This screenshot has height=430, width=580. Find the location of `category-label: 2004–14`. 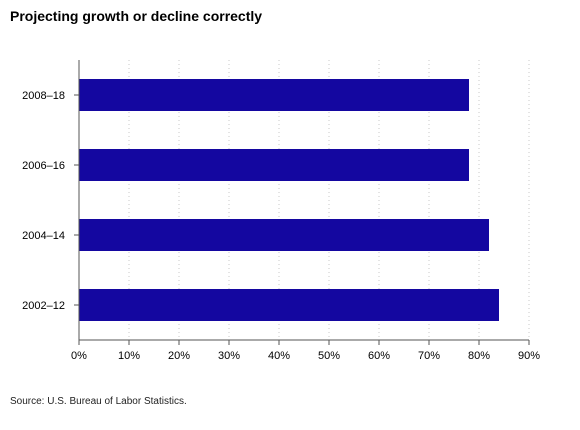

category-label: 2004–14 is located at coordinates (43, 236).